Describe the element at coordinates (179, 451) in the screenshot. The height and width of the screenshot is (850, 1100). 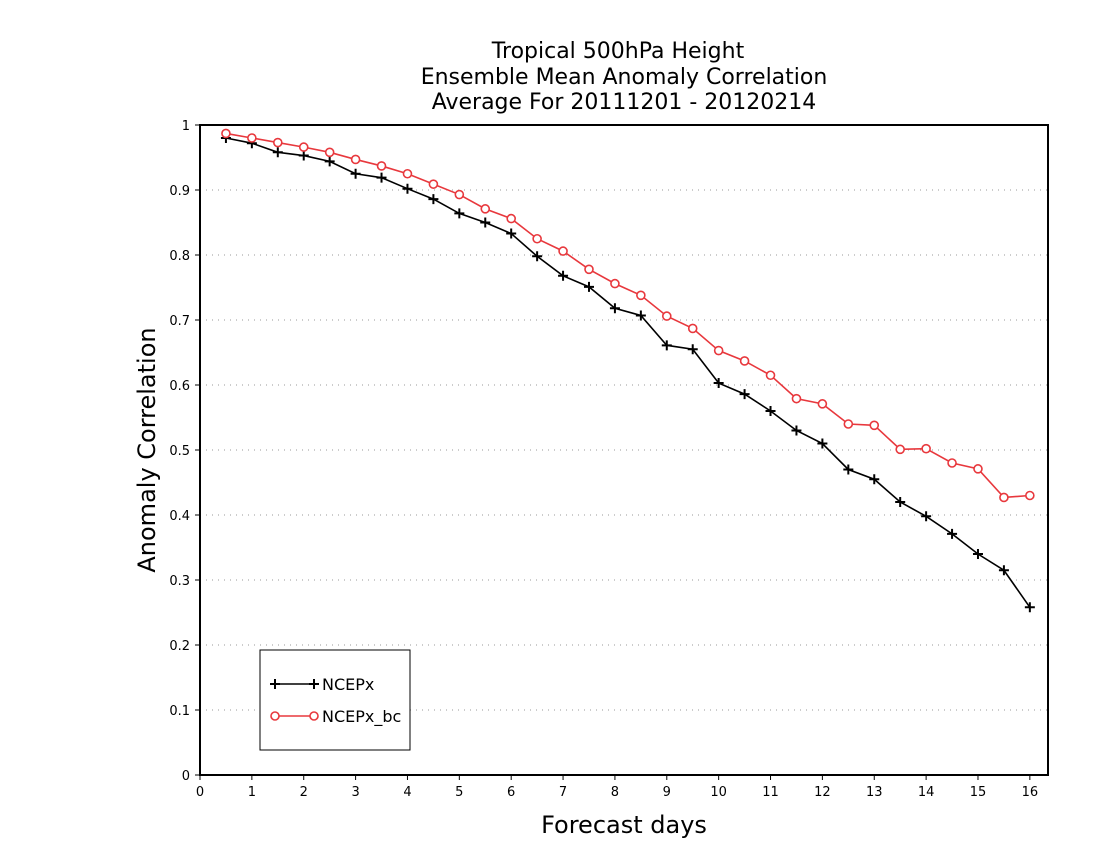
I see `y-tick-label: 0.5` at that location.